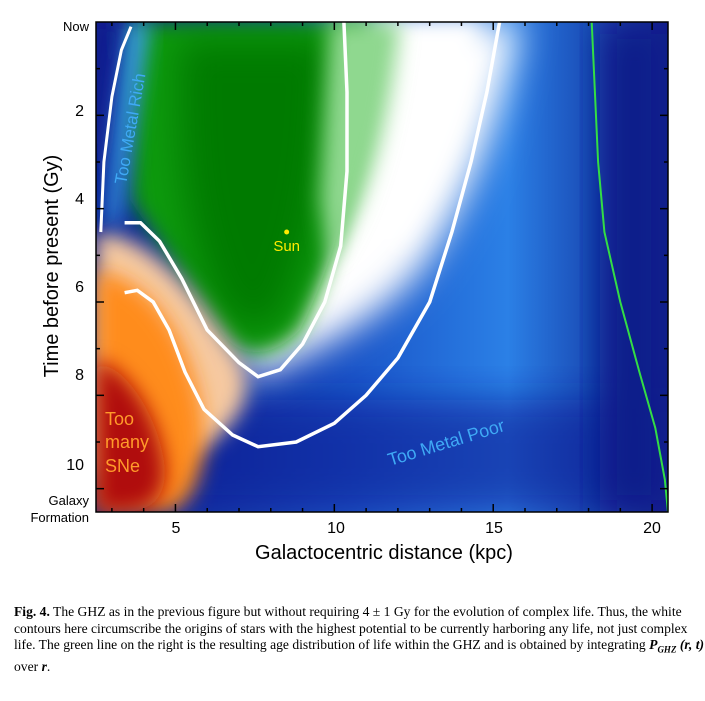 The width and height of the screenshot is (705, 701). Describe the element at coordinates (32, 611) in the screenshot. I see `caption-label: Fig. 4.` at that location.